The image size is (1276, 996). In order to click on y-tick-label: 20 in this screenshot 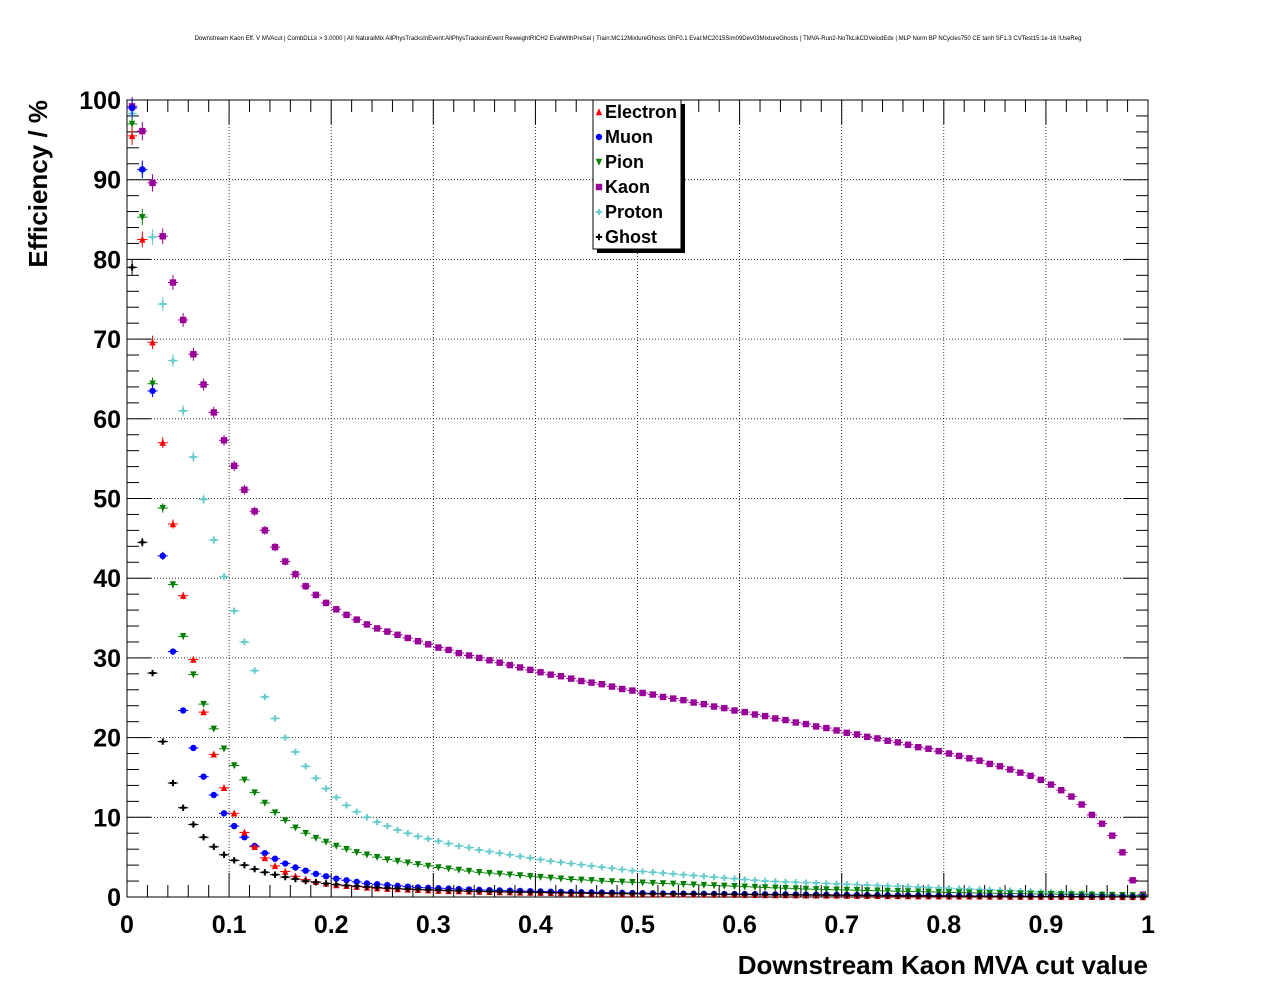, I will do `click(107, 739)`.